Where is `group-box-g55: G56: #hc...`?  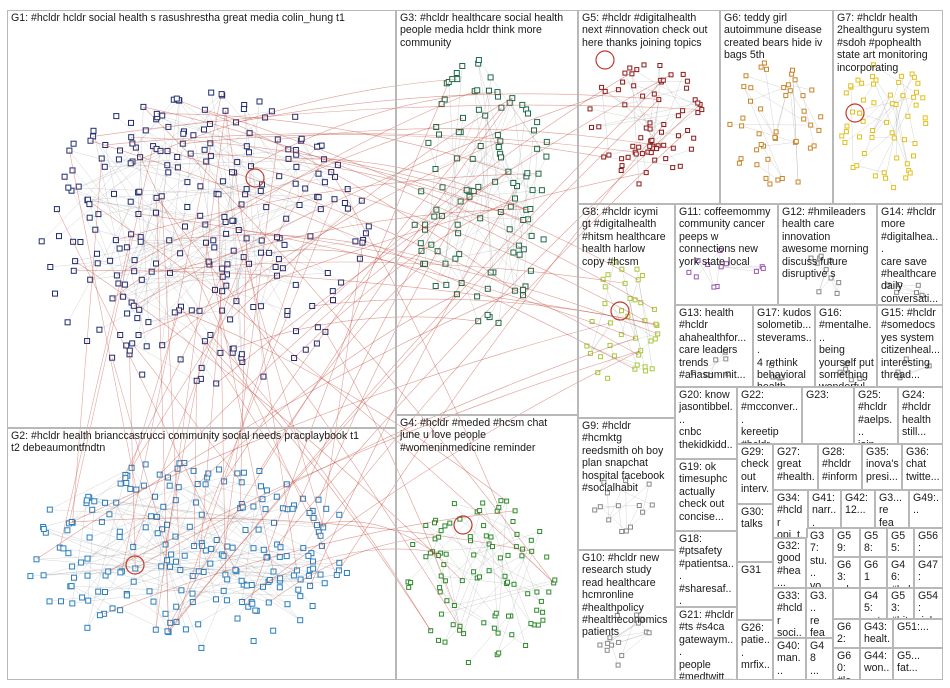
group-box-g55: G56: #hc... is located at coordinates (928, 542).